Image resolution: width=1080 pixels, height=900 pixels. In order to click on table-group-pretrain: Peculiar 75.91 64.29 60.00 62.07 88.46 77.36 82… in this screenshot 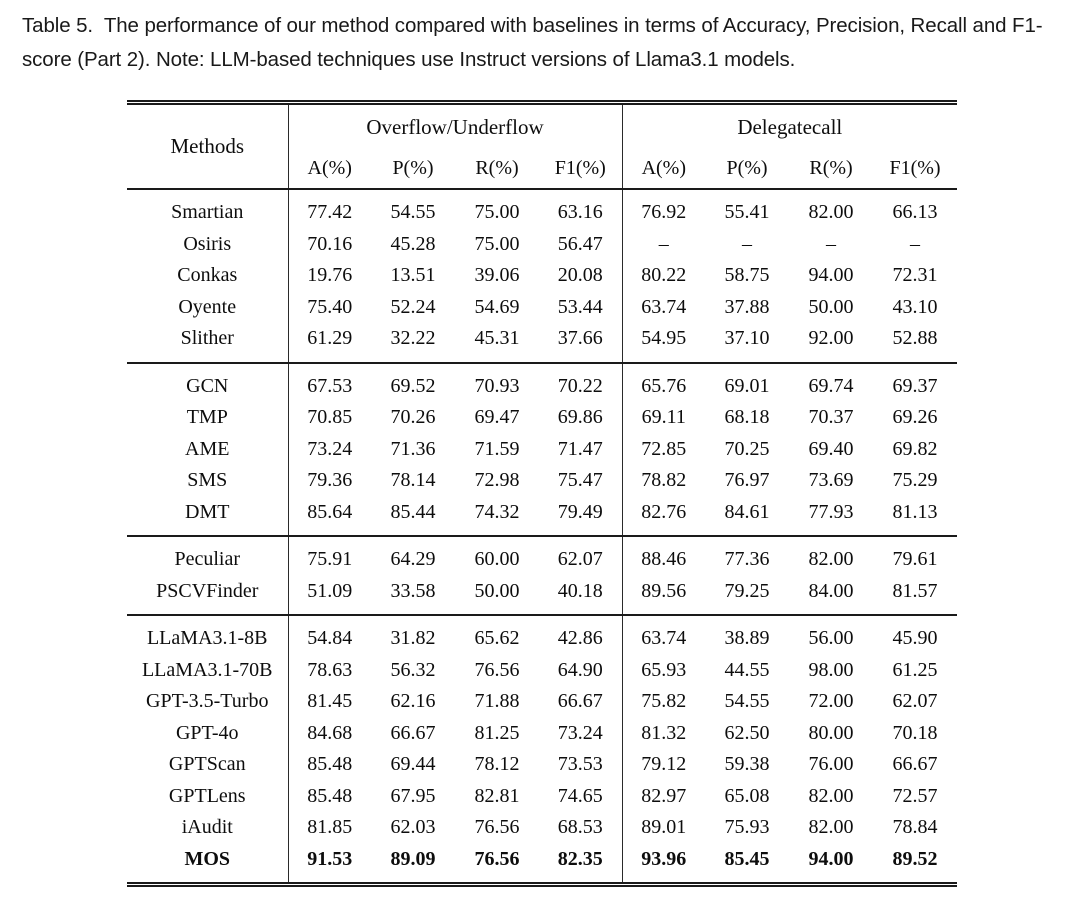, I will do `click(542, 575)`.